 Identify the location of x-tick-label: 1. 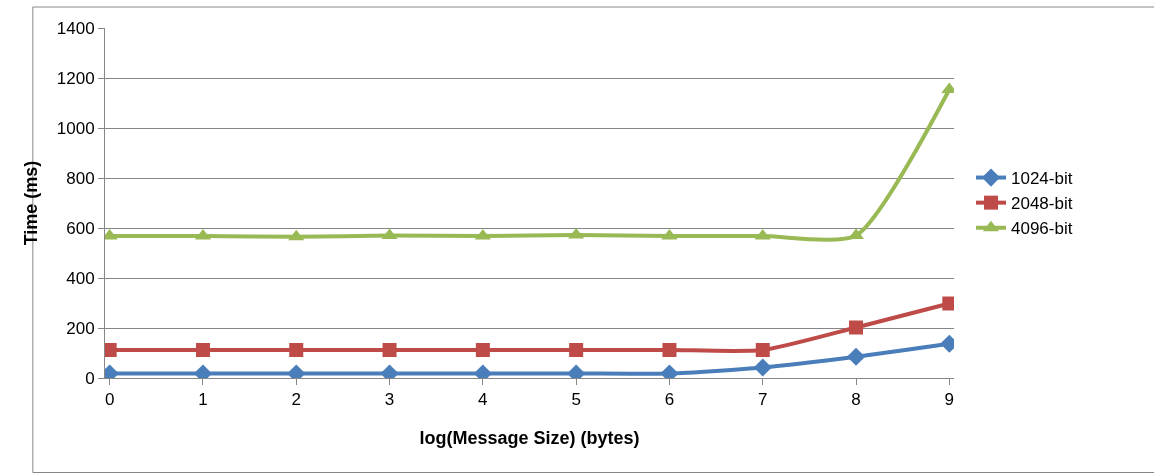
(203, 400).